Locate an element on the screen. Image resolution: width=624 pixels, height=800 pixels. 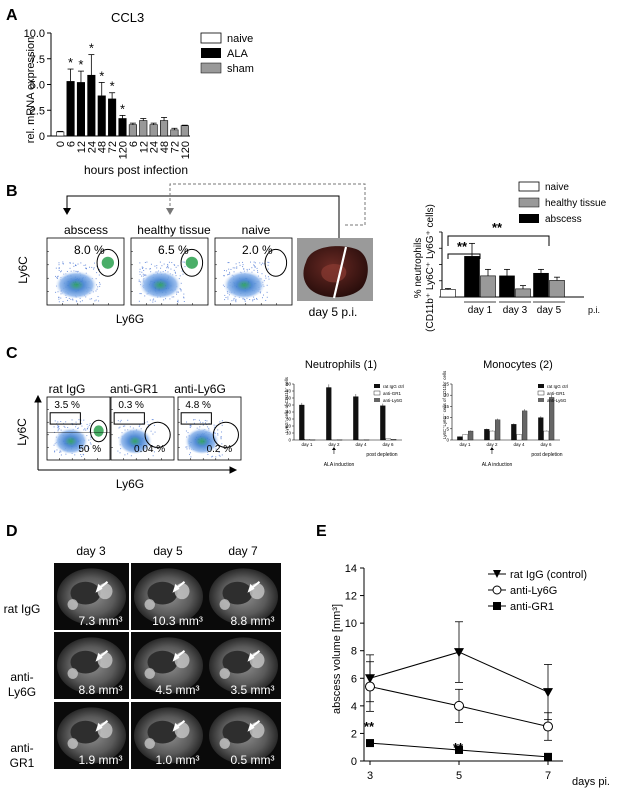
flow-b-title-healthy: healthy tissue is located at coordinates (174, 230).